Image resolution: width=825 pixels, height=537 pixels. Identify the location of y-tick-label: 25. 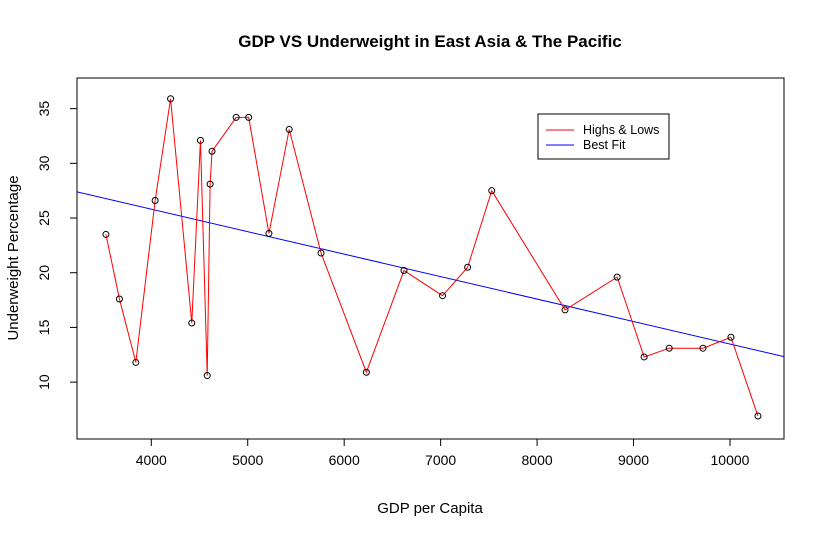
(44, 218).